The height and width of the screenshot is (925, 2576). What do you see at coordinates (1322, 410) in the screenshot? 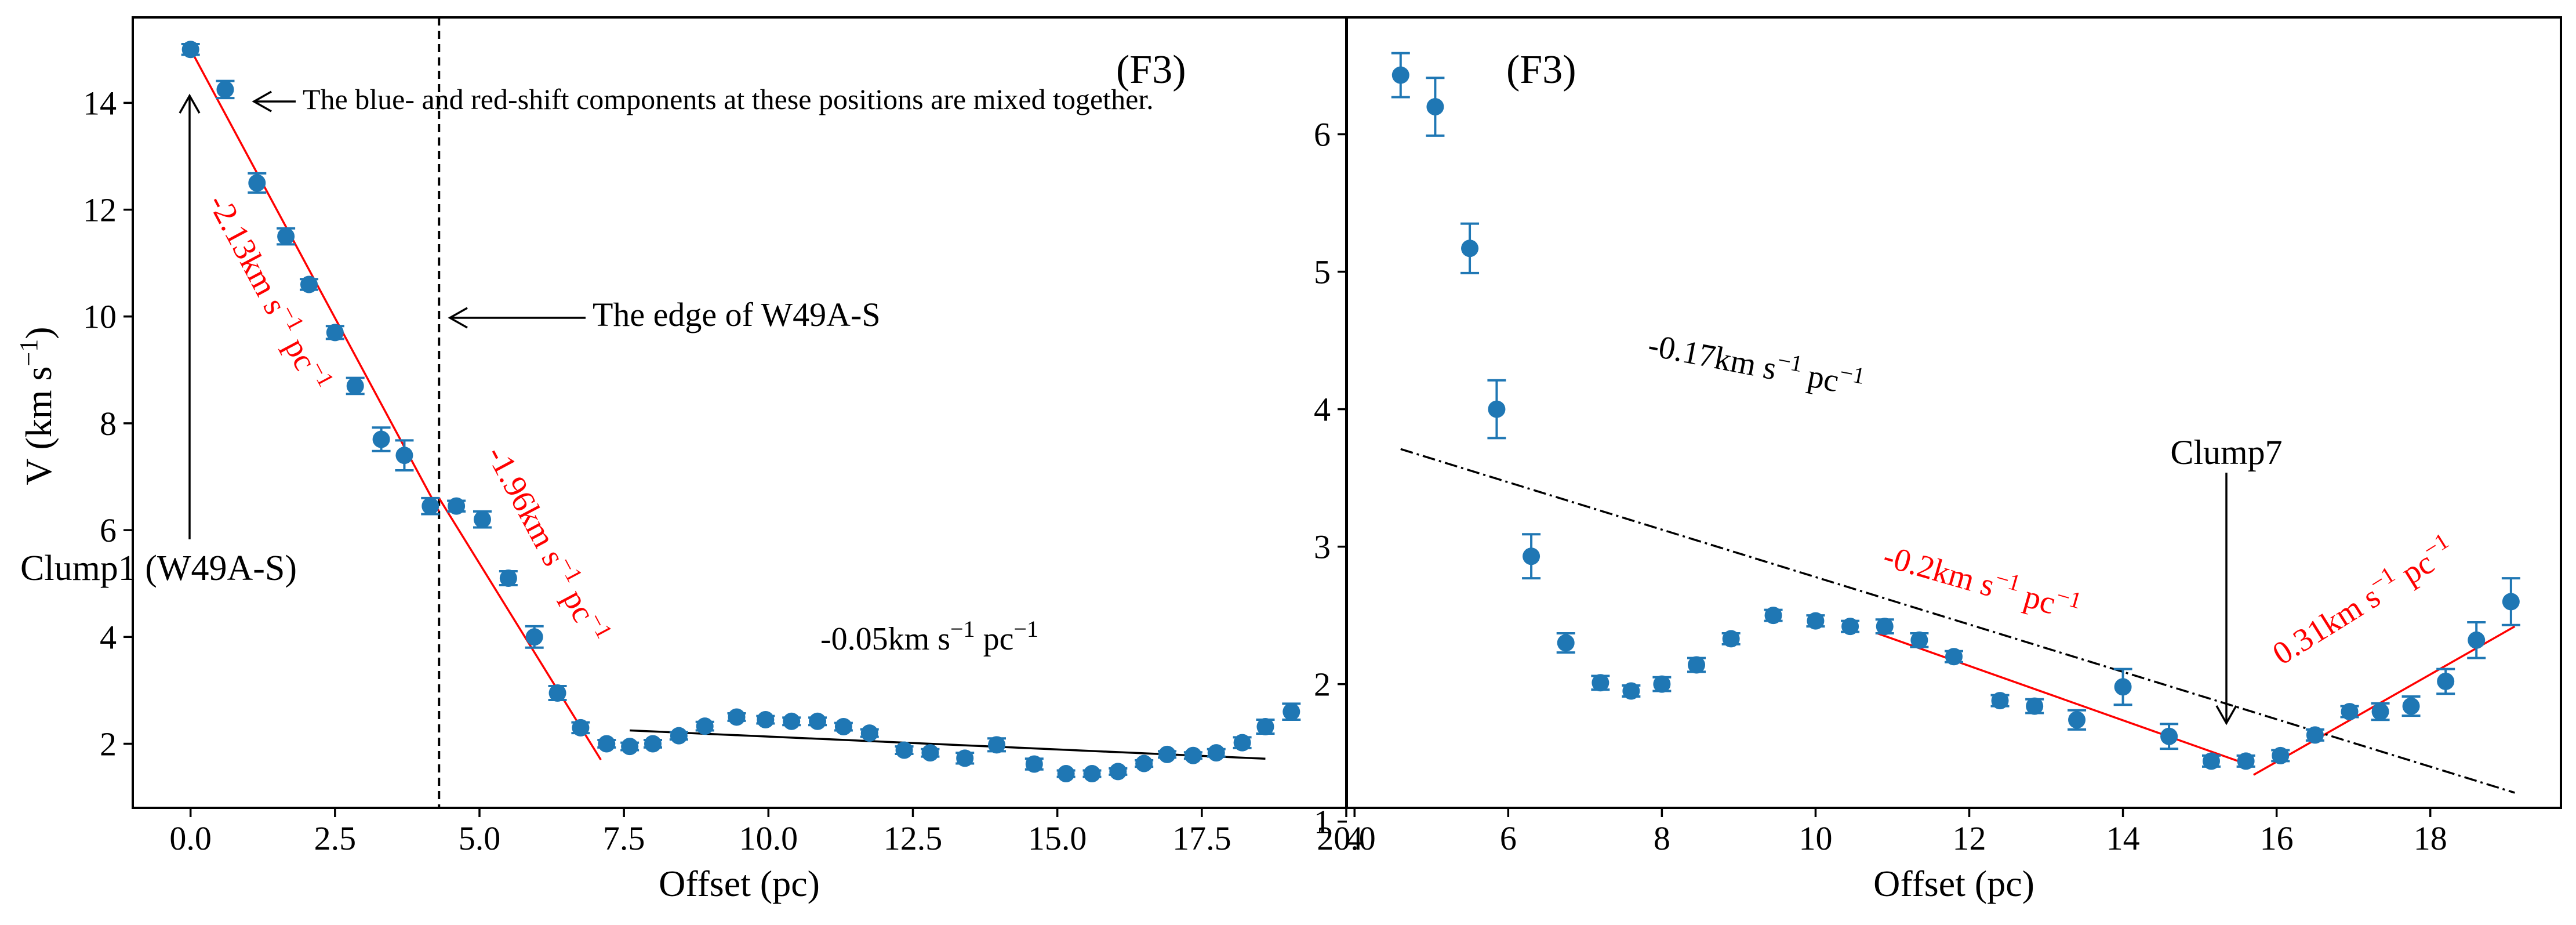
I see `right-ytick-label: 4` at bounding box center [1322, 410].